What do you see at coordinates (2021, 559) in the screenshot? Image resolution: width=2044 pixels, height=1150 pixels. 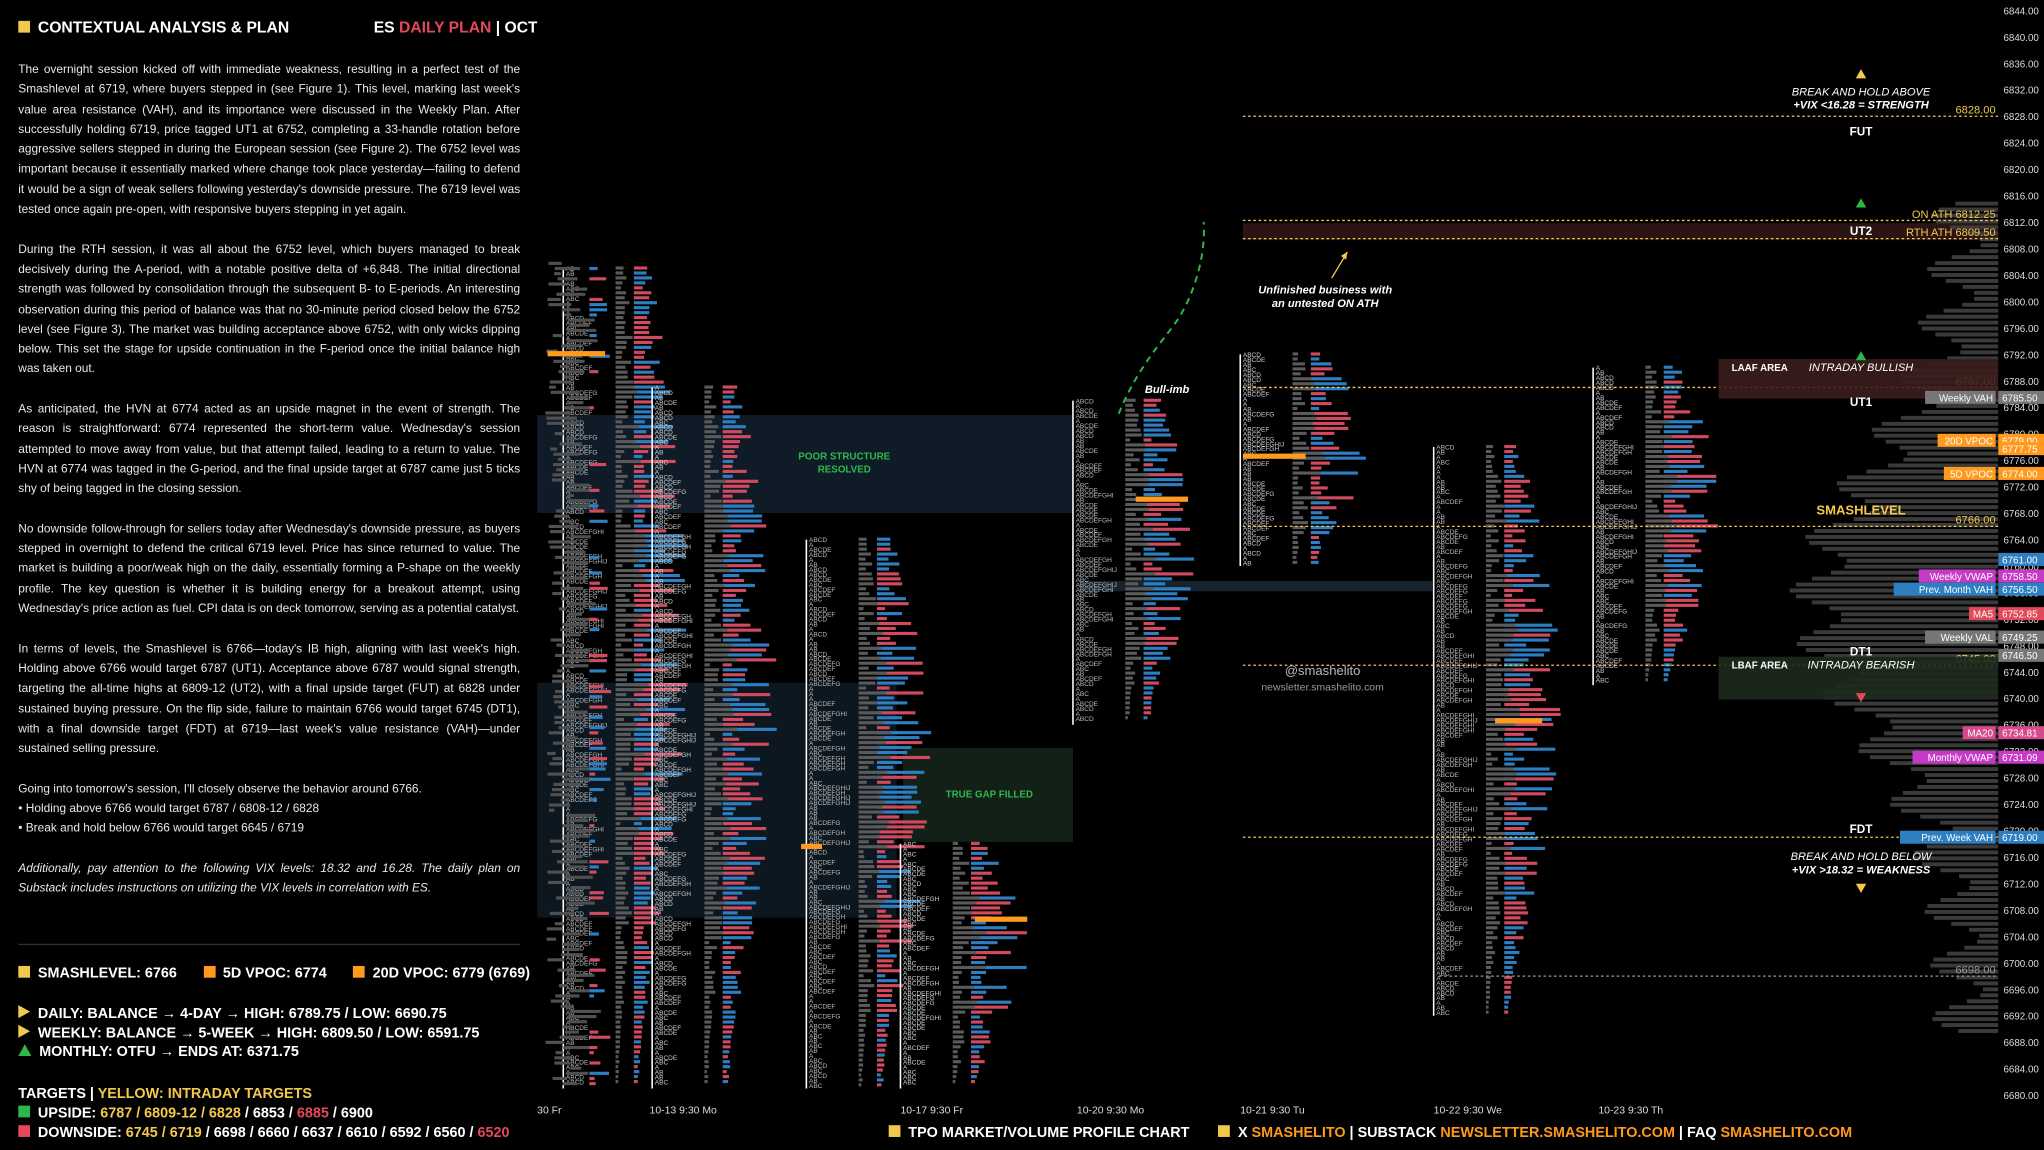 I see `price-tag` at bounding box center [2021, 559].